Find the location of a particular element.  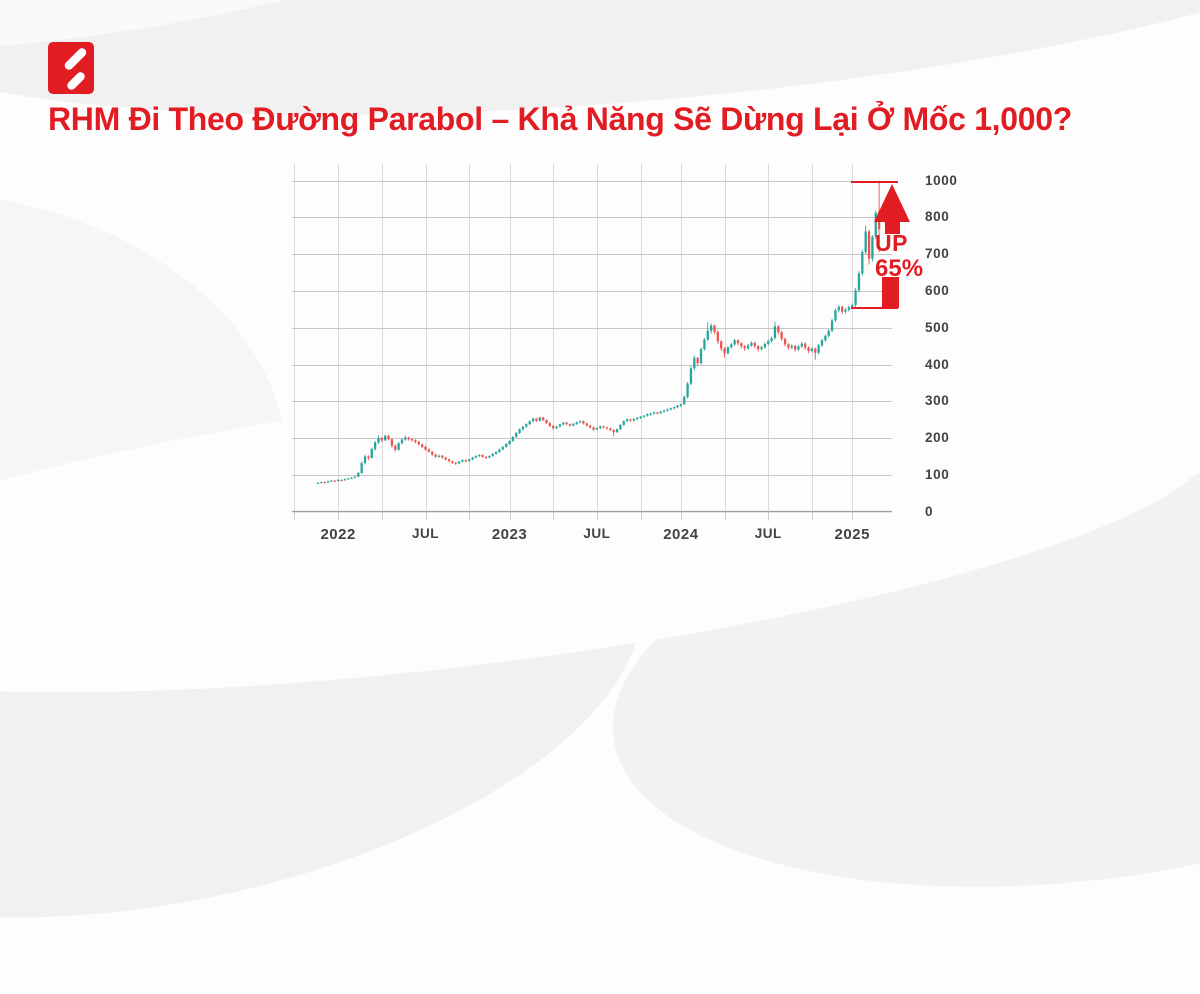

x-tick-label: 2022 is located at coordinates (338, 534).